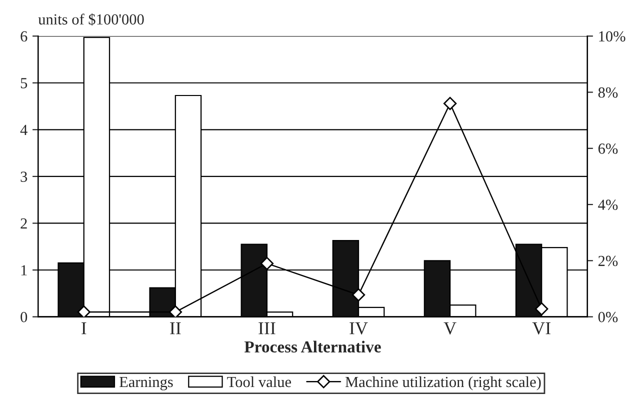  I want to click on y-tick-label: 2, so click(23, 223).